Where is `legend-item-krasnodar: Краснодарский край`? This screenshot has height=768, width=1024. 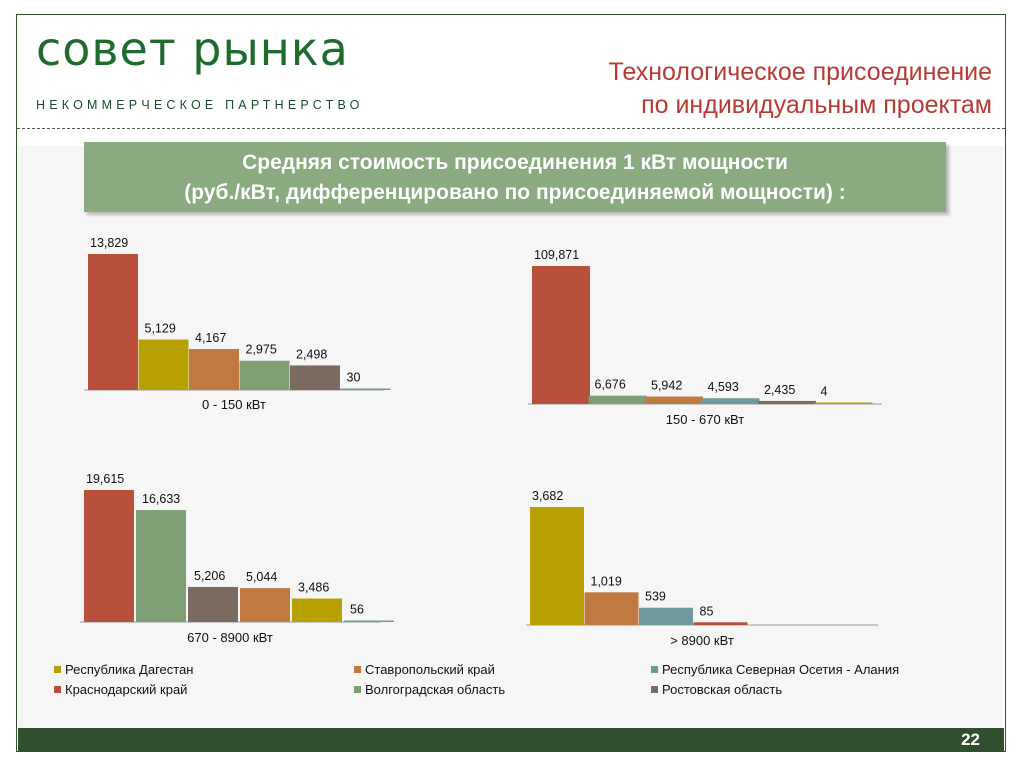
legend-item-krasnodar: Краснодарский край is located at coordinates (120, 689).